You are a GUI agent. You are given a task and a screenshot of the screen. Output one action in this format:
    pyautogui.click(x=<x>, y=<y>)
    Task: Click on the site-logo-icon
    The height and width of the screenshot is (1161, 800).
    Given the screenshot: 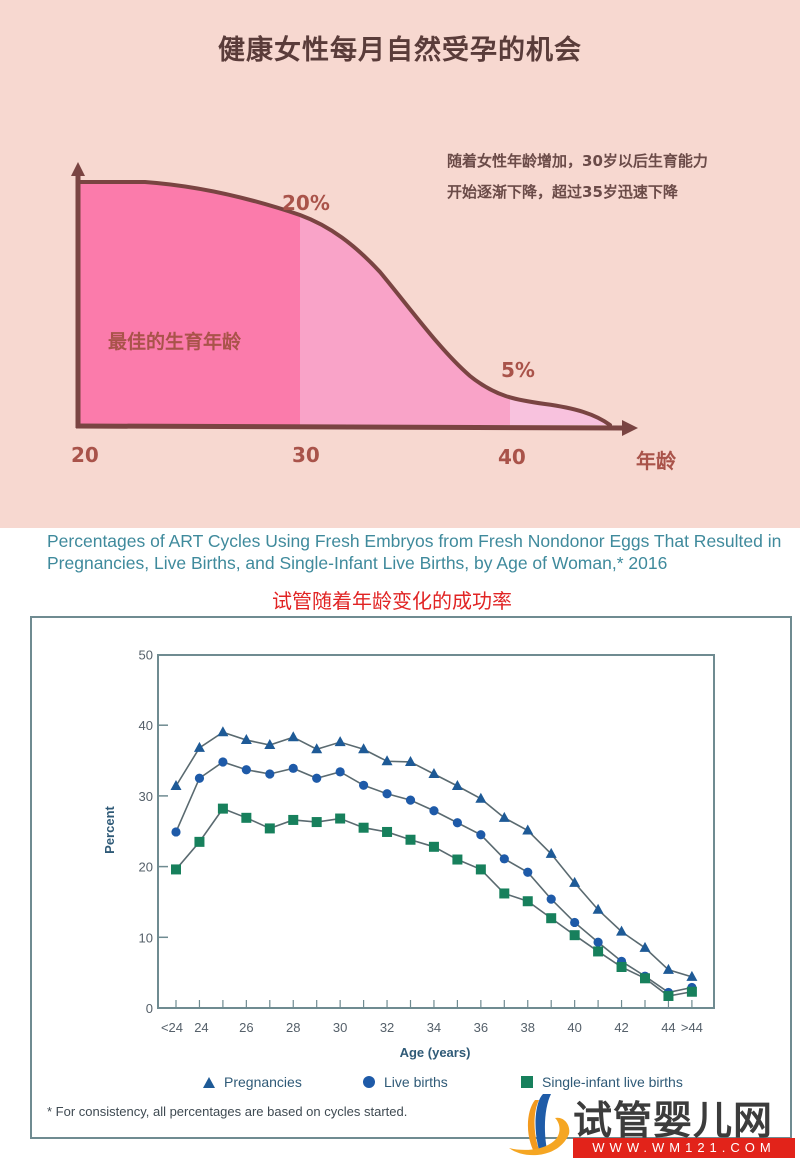 What is the action you would take?
    pyautogui.click(x=539, y=1125)
    